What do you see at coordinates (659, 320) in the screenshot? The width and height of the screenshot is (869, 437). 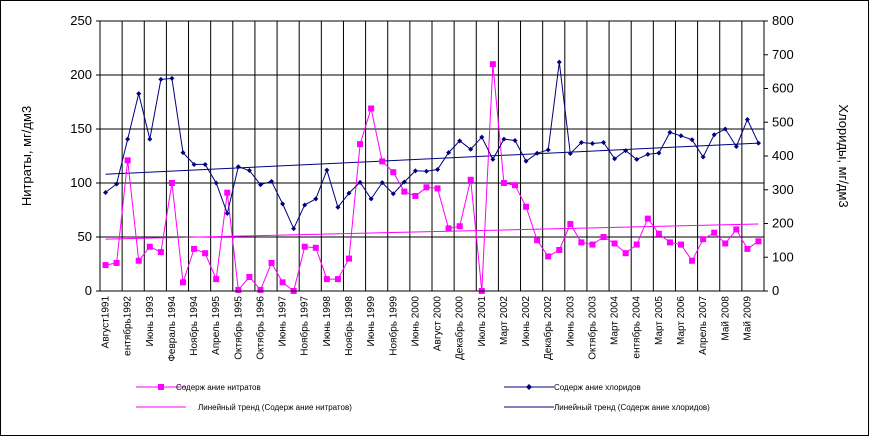 I see `x-tick-label: Март 2005` at bounding box center [659, 320].